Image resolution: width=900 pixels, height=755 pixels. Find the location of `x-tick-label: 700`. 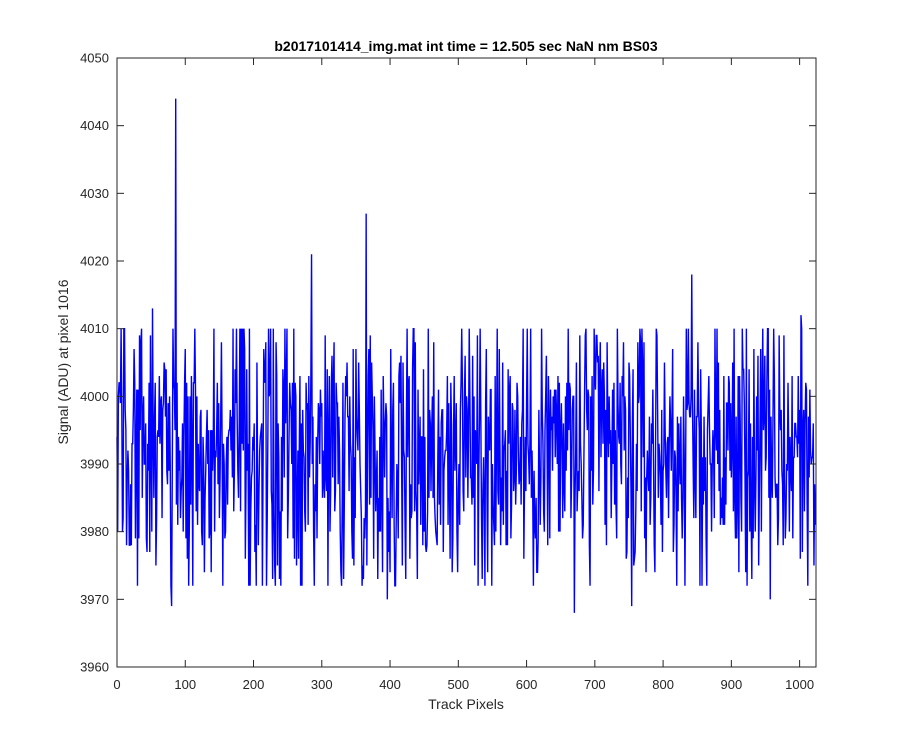

x-tick-label: 700 is located at coordinates (595, 684).